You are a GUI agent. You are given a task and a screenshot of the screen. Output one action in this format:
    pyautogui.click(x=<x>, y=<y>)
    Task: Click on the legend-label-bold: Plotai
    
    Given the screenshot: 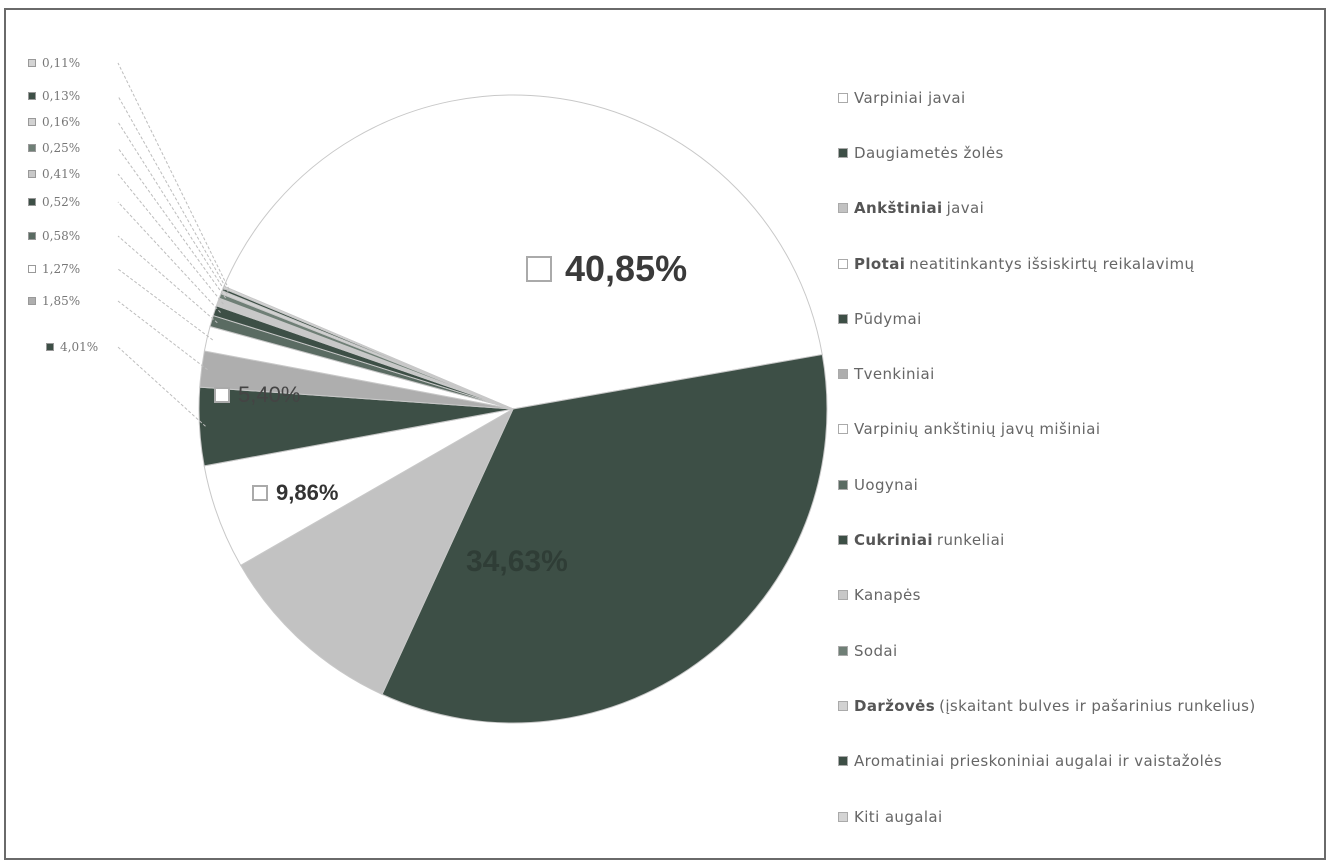 What is the action you would take?
    pyautogui.click(x=880, y=263)
    